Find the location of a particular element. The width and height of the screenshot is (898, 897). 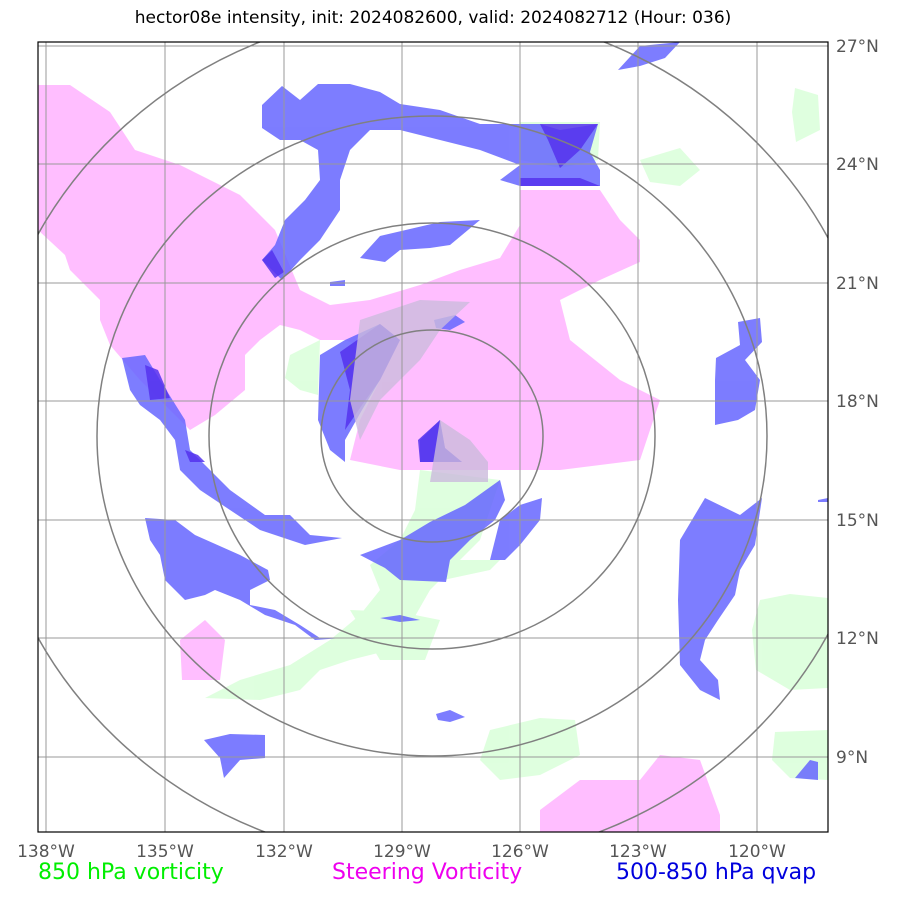

lon-tick-label: 126°W is located at coordinates (520, 852).